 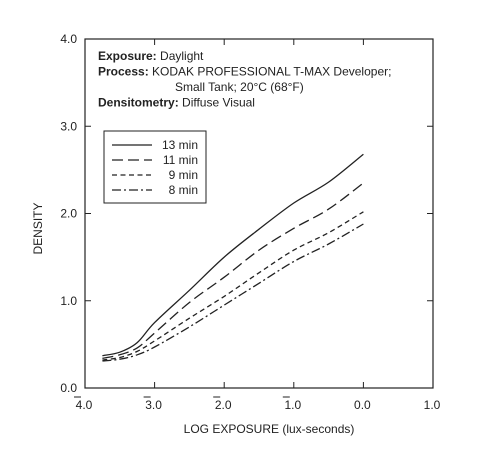 I want to click on info-line: Densitometry: Diffuse Visual, so click(x=176, y=103).